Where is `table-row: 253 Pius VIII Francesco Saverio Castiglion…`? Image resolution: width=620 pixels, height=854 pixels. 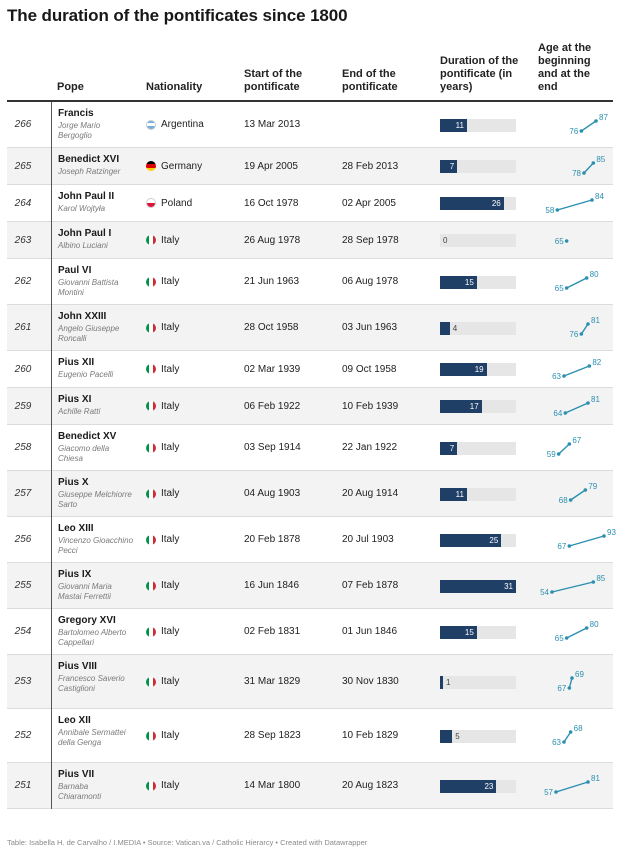 table-row: 253 Pius VIII Francesco Saverio Castiglion… is located at coordinates (310, 682).